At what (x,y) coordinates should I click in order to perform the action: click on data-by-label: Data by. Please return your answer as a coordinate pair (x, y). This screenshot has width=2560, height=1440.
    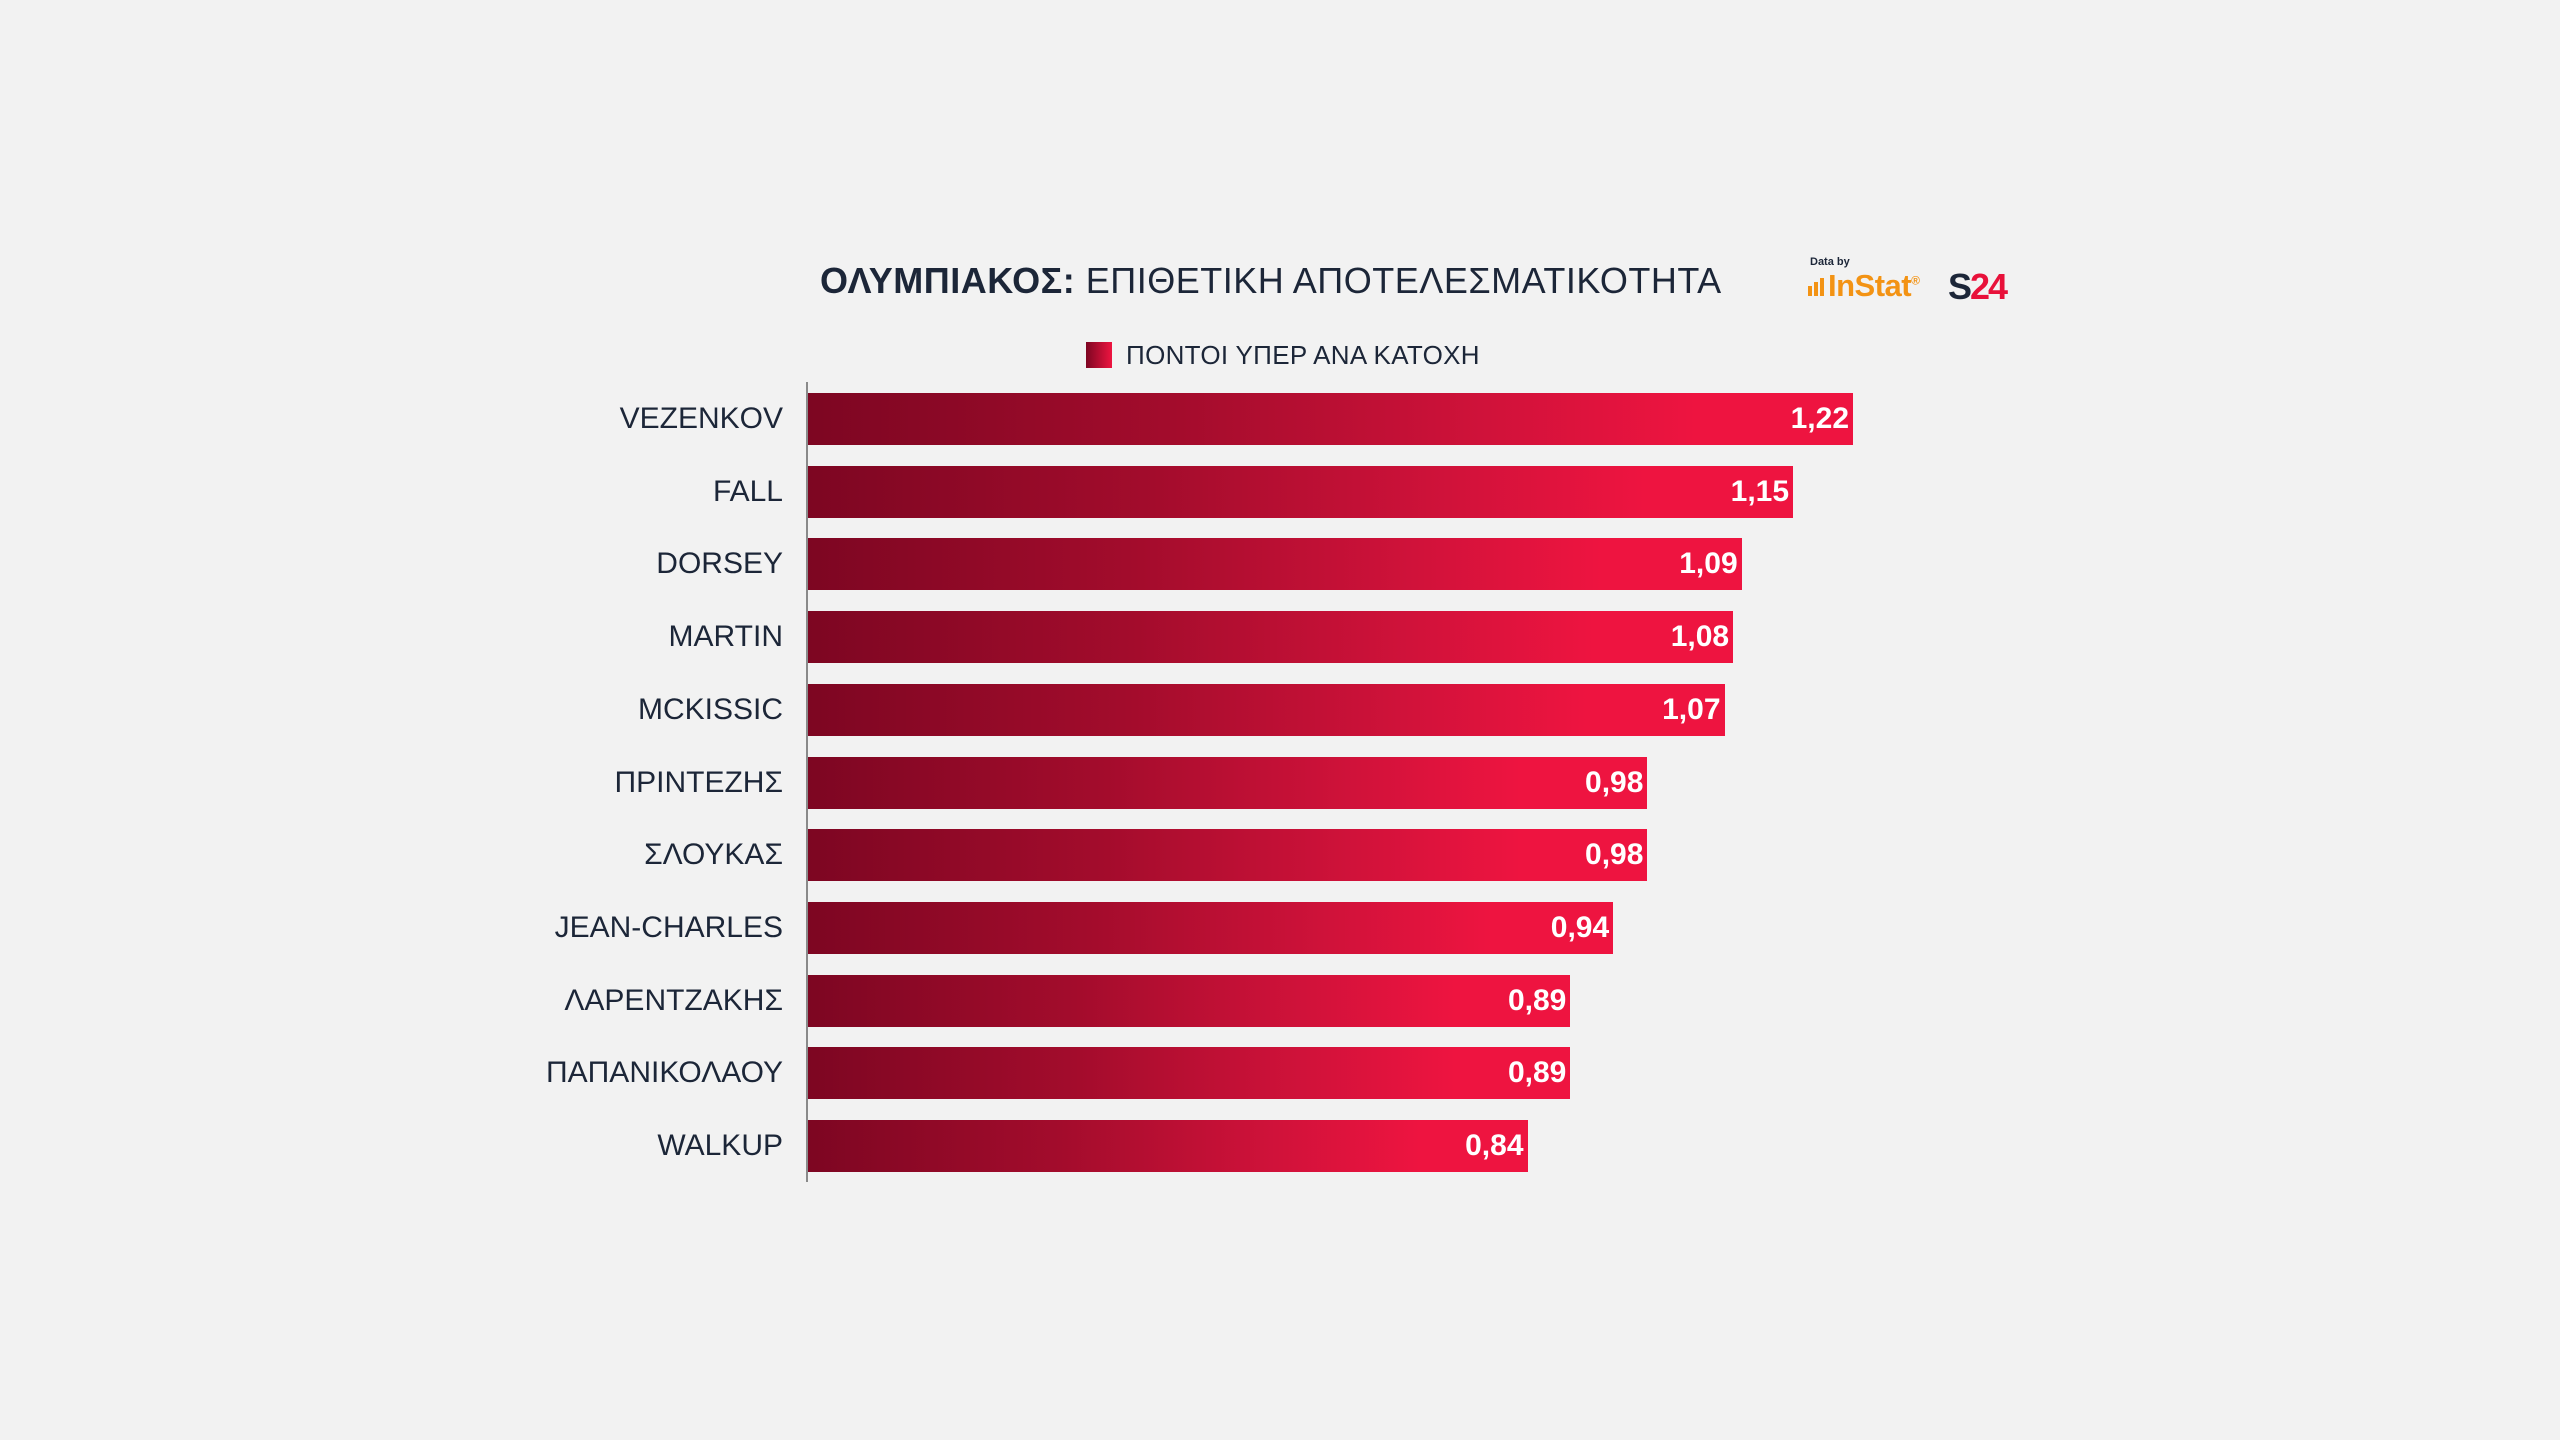
    Looking at the image, I should click on (1830, 262).